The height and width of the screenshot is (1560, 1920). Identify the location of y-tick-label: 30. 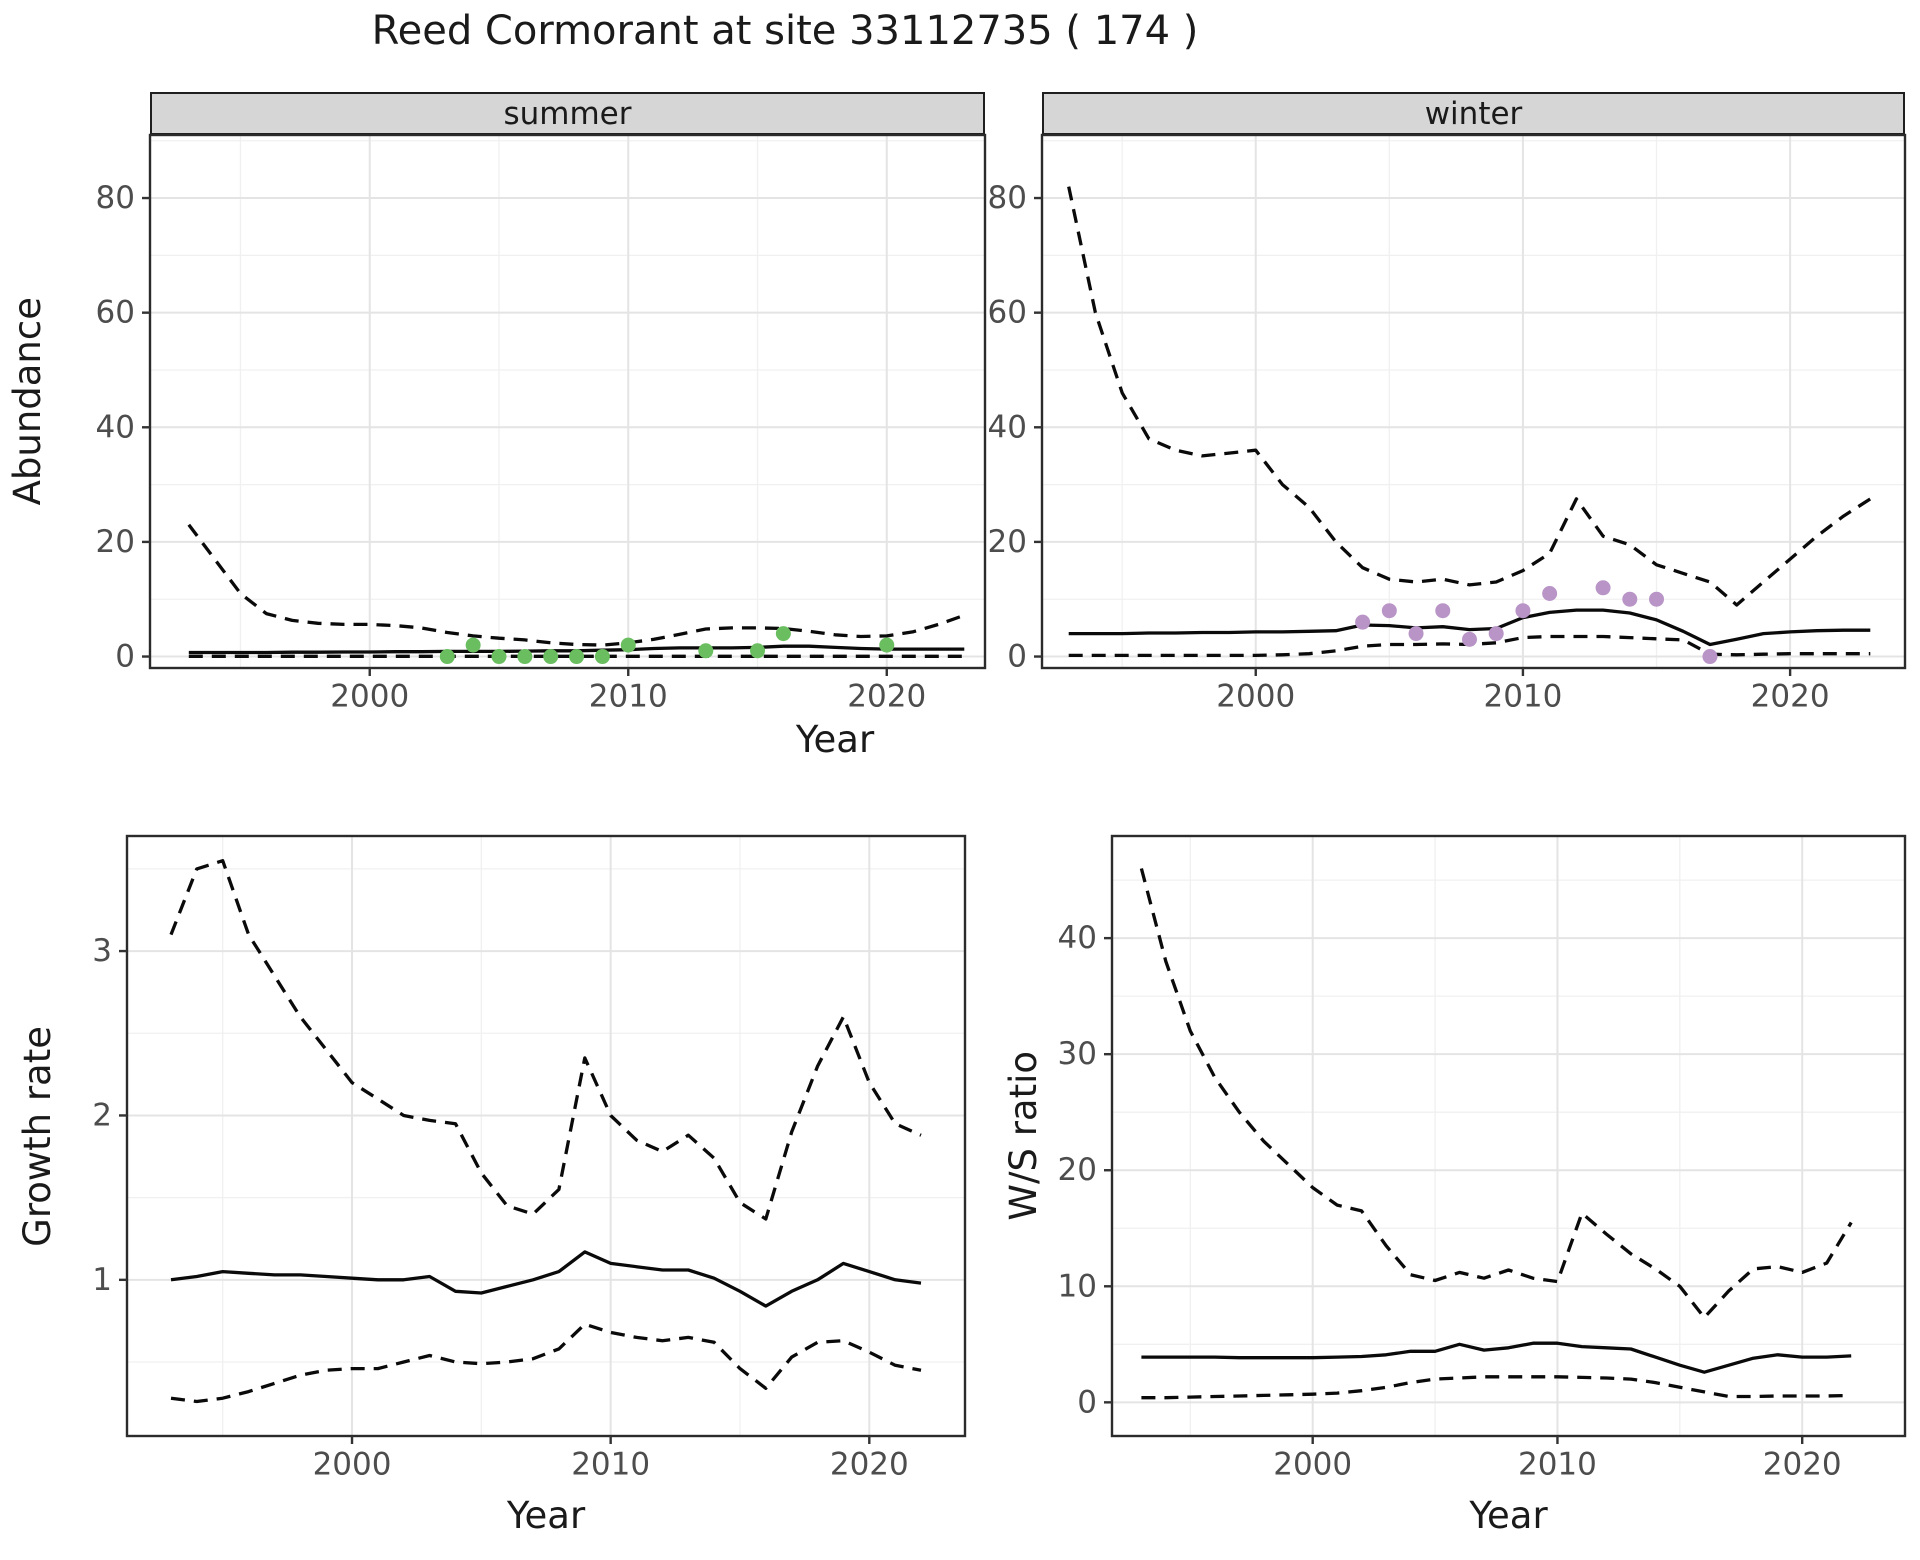
(1077, 1054).